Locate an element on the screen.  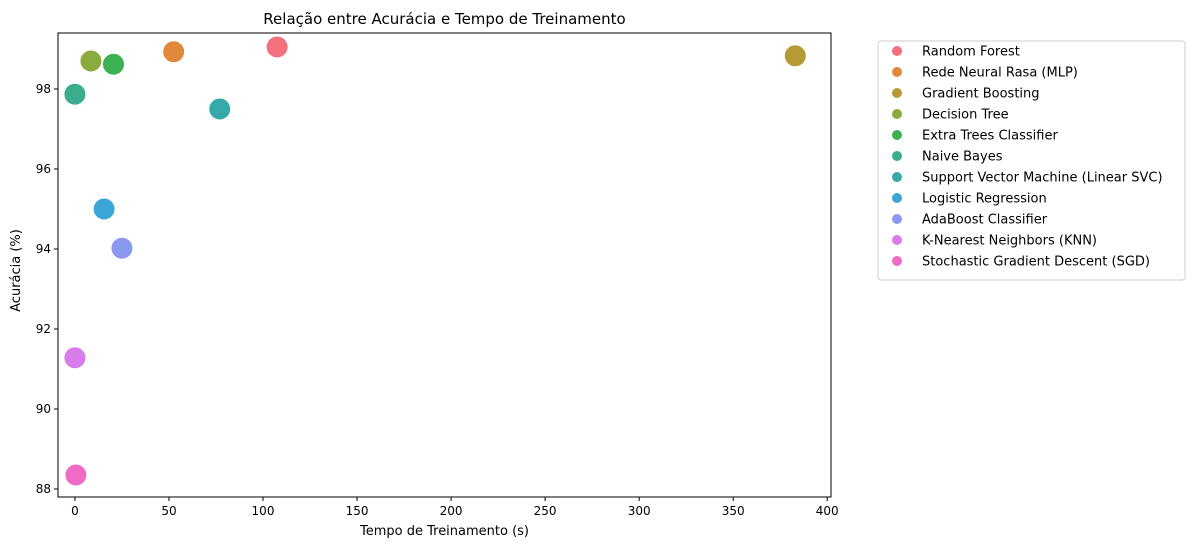
legend-entry: K-Nearest Neighbors (KNN) is located at coordinates (1009, 241).